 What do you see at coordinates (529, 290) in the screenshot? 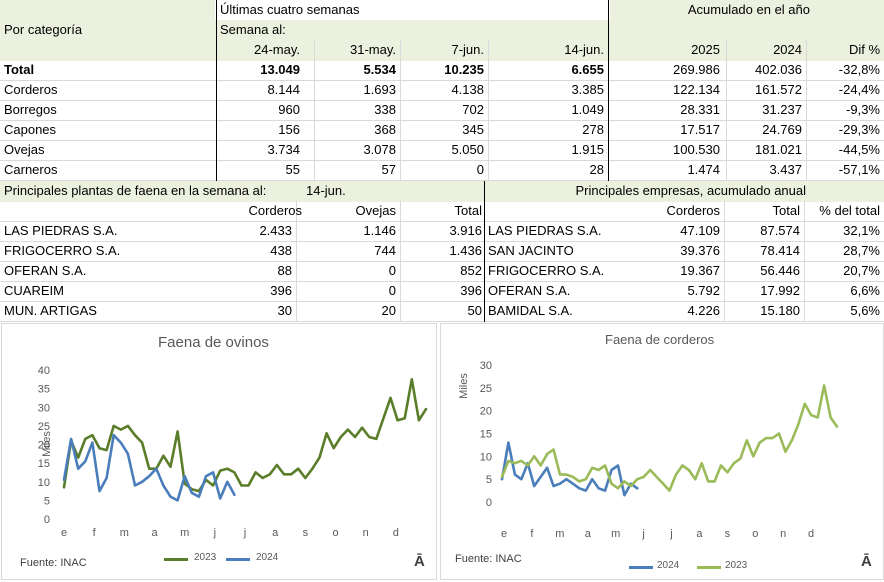
I see `company-name: OFERAN S.A.` at bounding box center [529, 290].